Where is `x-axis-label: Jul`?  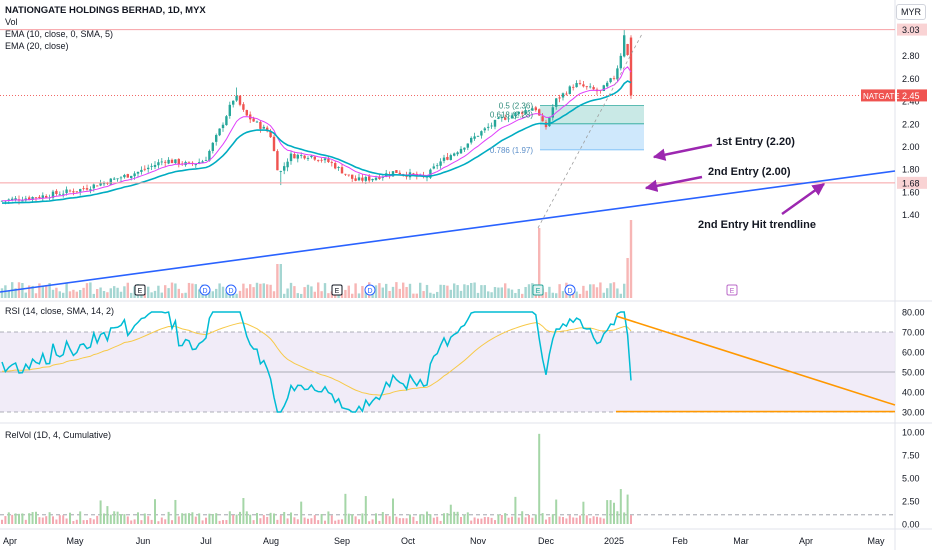 x-axis-label: Jul is located at coordinates (206, 541).